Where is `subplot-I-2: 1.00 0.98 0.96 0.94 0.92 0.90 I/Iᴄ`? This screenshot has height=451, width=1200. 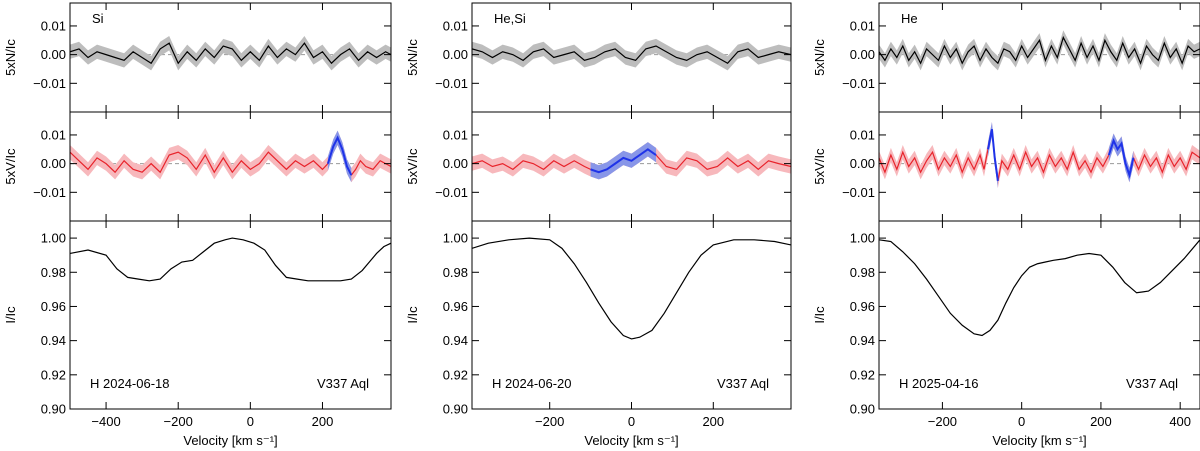
subplot-I-2: 1.00 0.98 0.96 0.94 0.92 0.90 I/Iᴄ is located at coordinates (598, 318).